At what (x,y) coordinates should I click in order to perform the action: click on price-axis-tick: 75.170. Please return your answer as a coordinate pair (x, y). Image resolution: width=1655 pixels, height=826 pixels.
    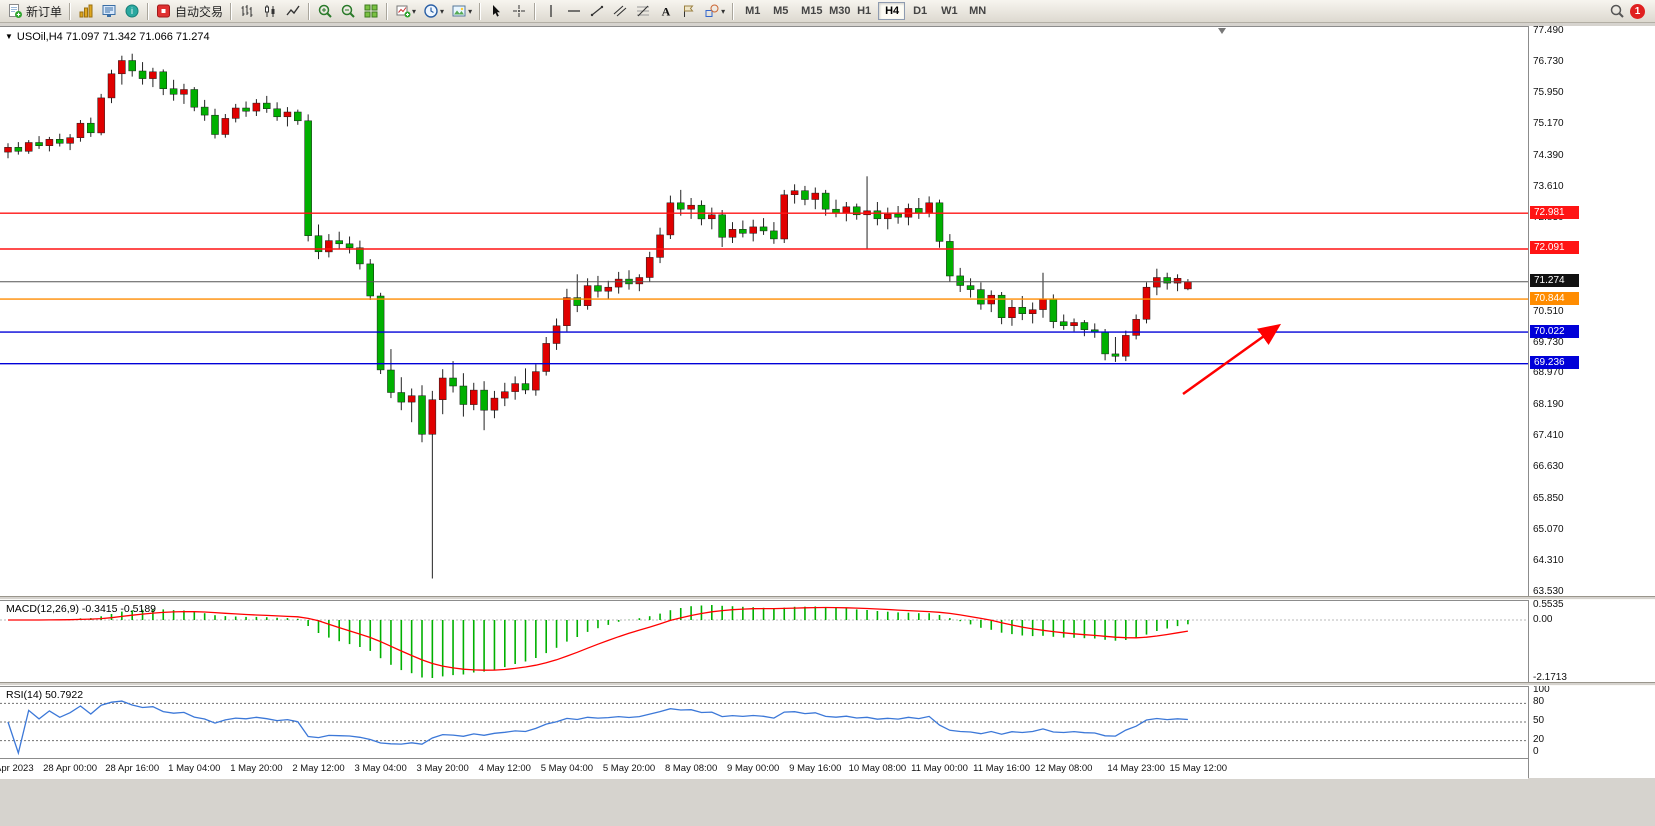
    Looking at the image, I should click on (1548, 124).